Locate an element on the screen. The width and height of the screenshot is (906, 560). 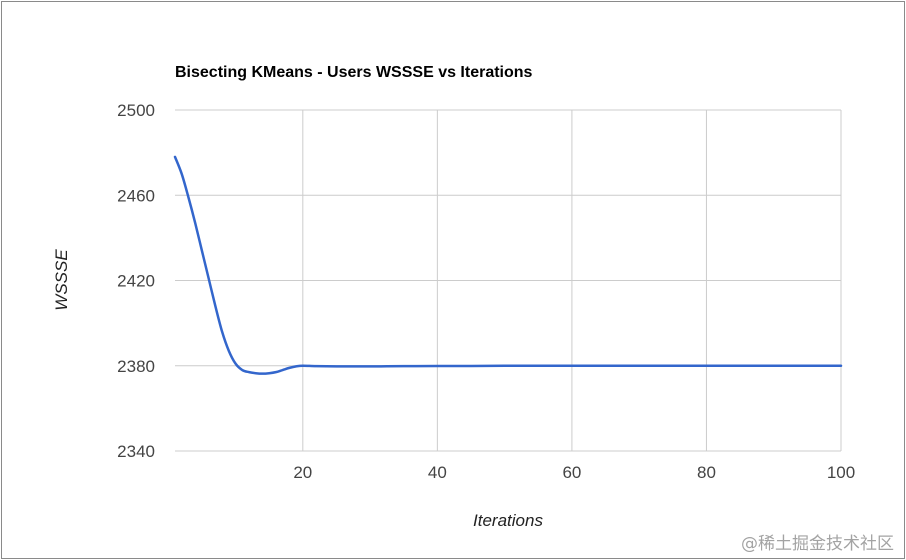
y-axis-title: WSSSE is located at coordinates (61, 280).